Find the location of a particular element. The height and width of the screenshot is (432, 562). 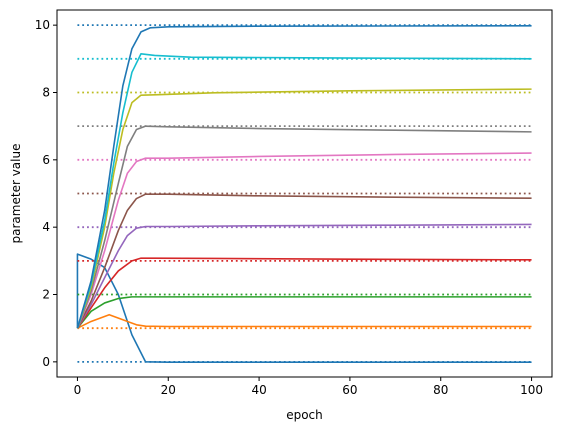

y-tick-label: 2 is located at coordinates (46, 295).